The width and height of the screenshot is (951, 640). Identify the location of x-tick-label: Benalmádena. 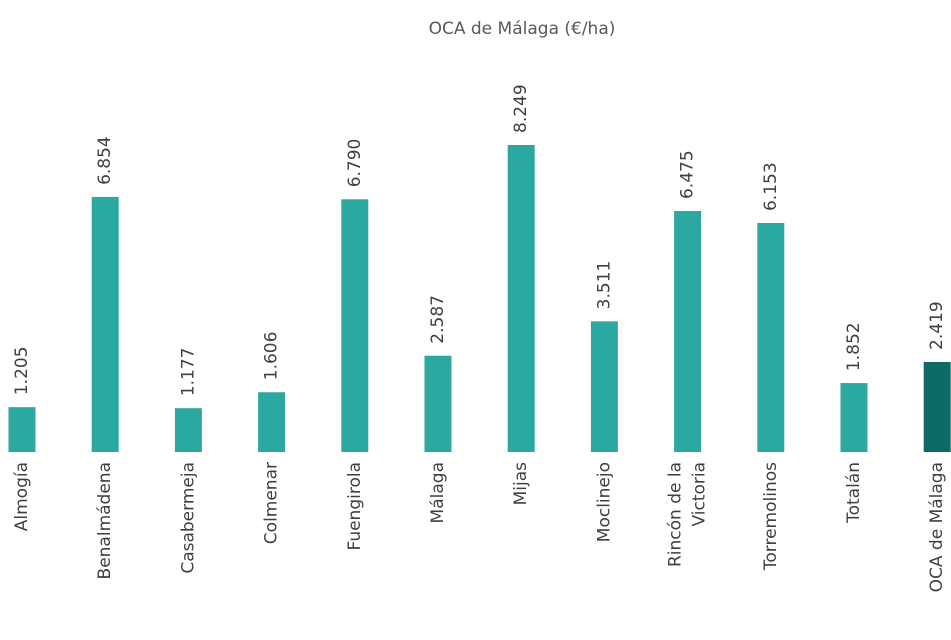
(105, 520).